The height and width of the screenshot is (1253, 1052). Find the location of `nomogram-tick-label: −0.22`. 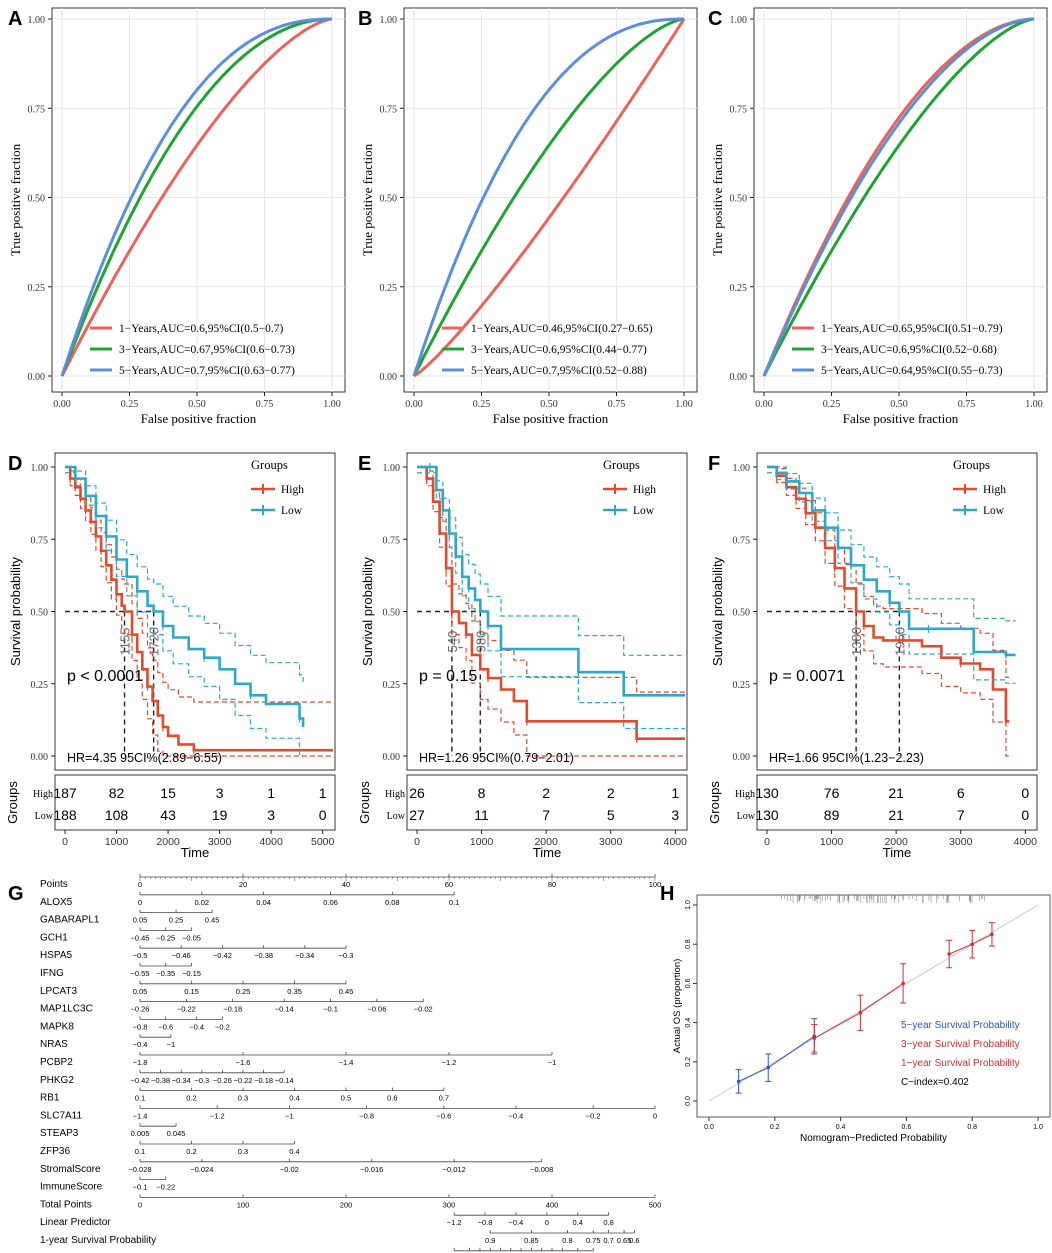

nomogram-tick-label: −0.22 is located at coordinates (186, 1009).